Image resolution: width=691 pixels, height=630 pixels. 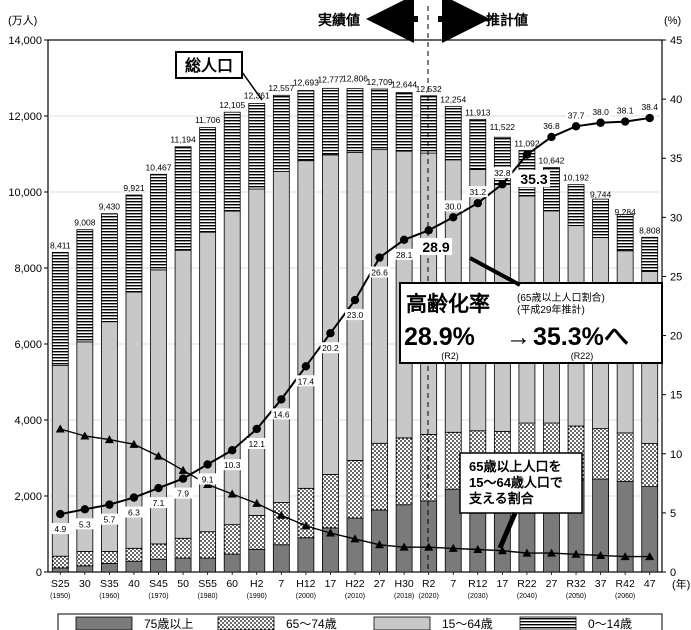 What do you see at coordinates (306, 83) in the screenshot?
I see `total-label: 12,693` at bounding box center [306, 83].